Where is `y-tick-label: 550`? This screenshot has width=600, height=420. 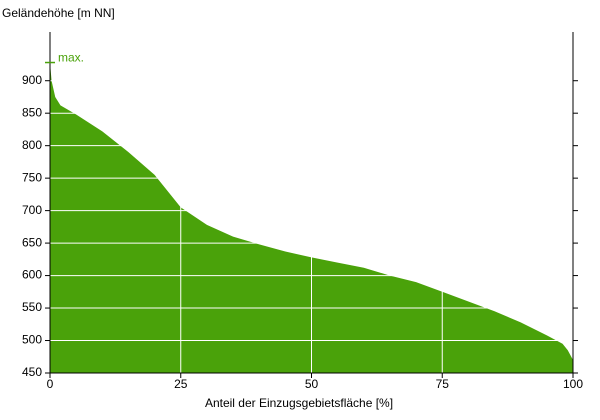
y-tick-label: 550 is located at coordinates (32, 307).